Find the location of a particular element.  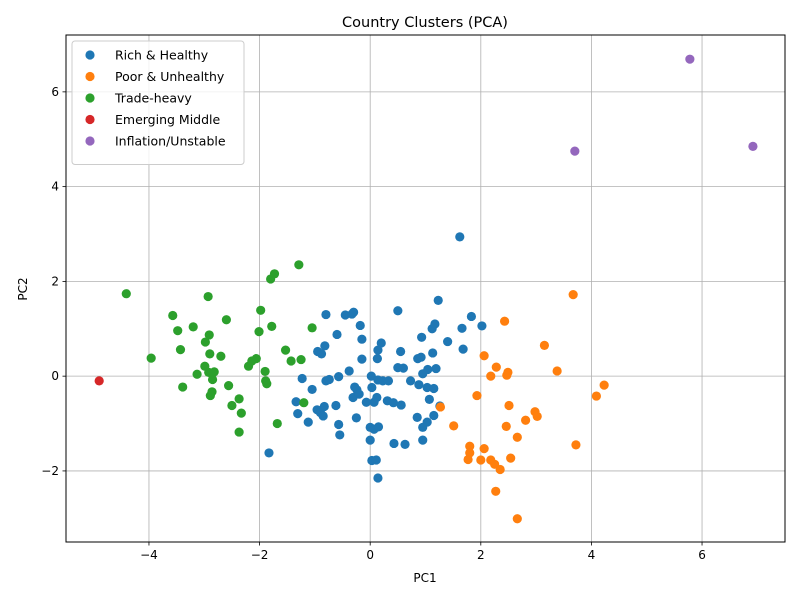

x-tick-label: 2 is located at coordinates (481, 555).